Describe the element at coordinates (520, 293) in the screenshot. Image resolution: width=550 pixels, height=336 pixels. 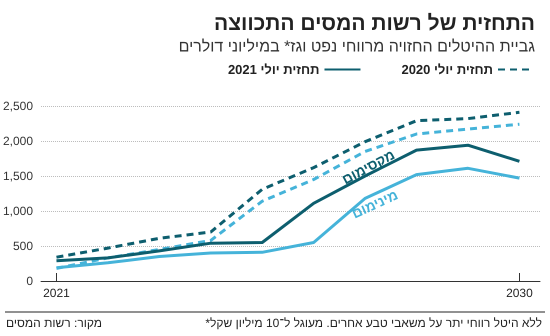
I see `x-tick-label: 2030` at that location.